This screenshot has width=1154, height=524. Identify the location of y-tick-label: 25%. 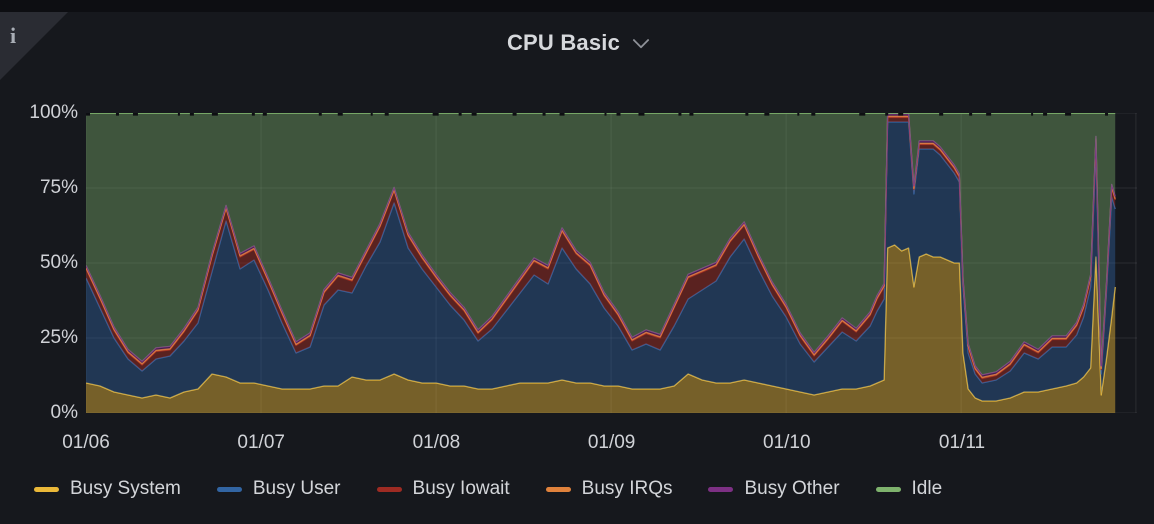
(58, 337).